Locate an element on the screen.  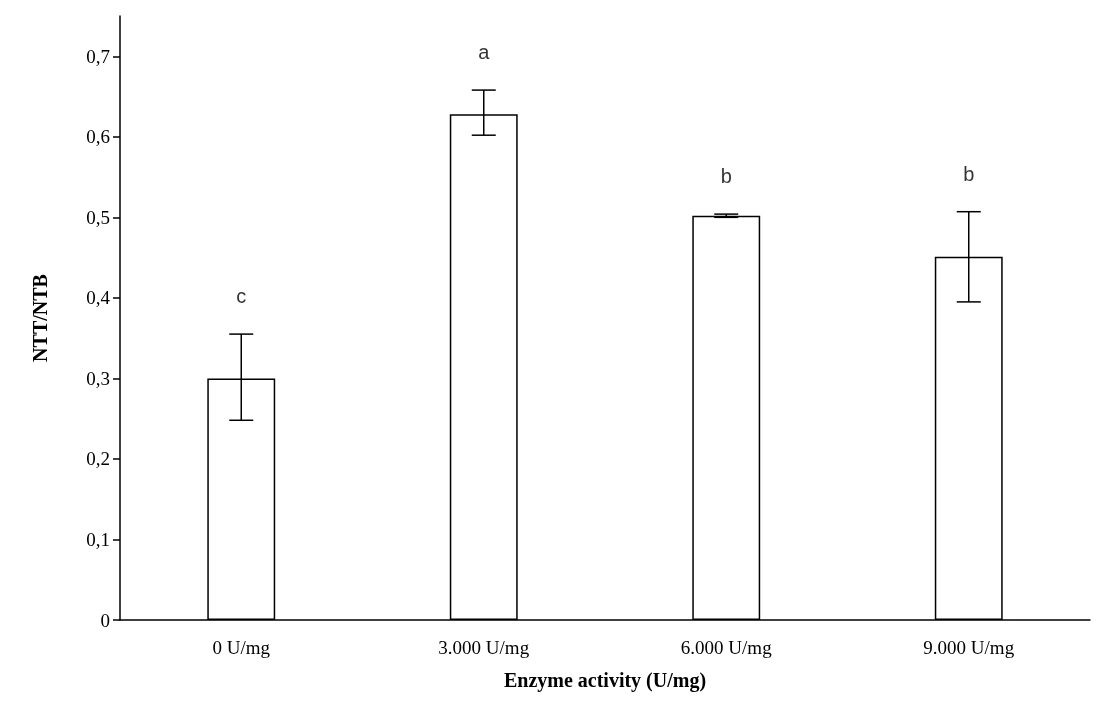
y-tick-label: 0,7 is located at coordinates (98, 56).